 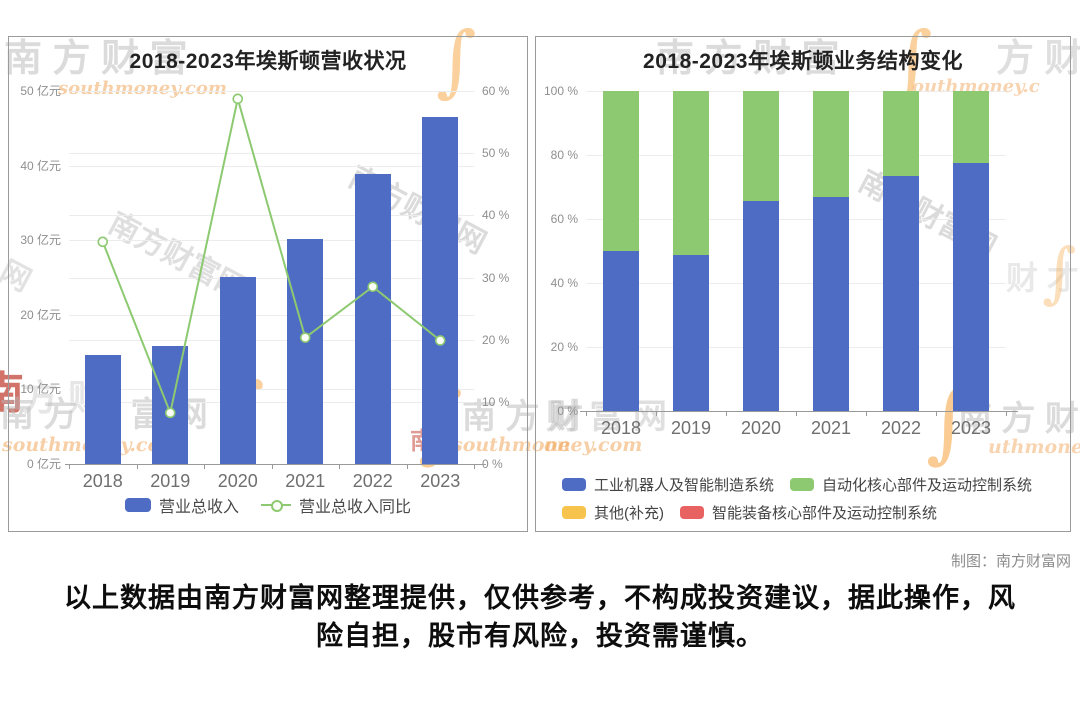 I want to click on left-axis-label-10: 10 亿元, so click(x=40, y=389).